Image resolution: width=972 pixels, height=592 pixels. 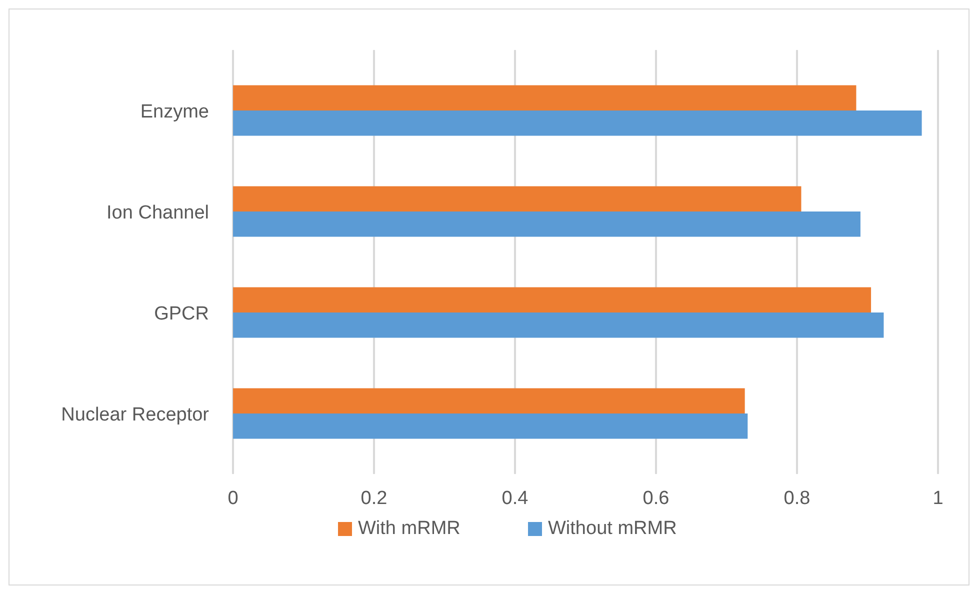 What do you see at coordinates (938, 498) in the screenshot?
I see `x-tick-label: 1` at bounding box center [938, 498].